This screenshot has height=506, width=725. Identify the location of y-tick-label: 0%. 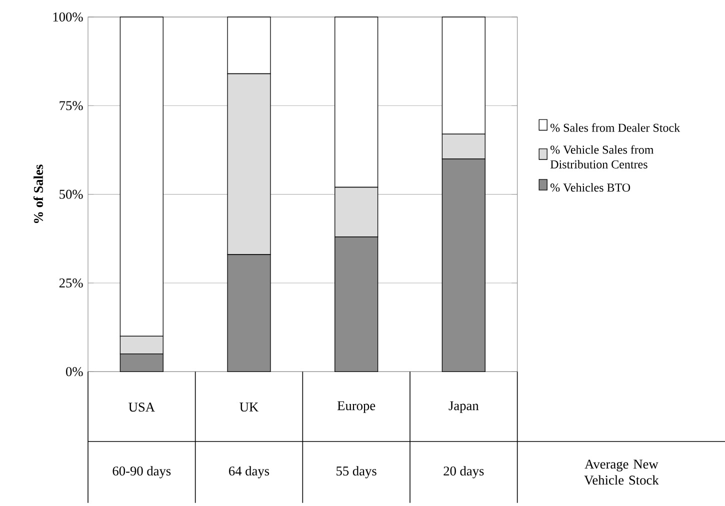
(74, 371).